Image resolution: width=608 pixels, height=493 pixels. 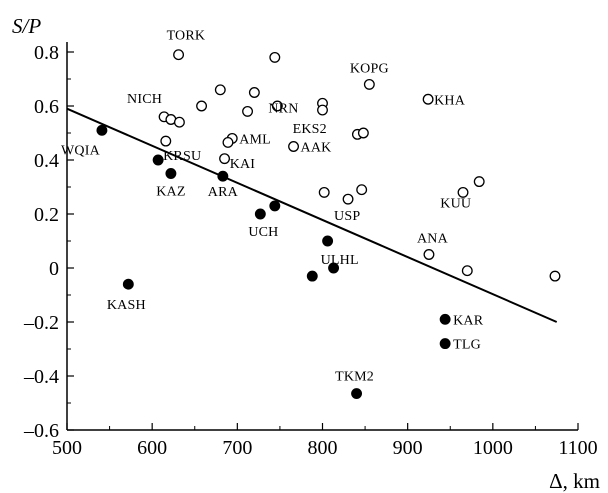 What do you see at coordinates (577, 448) in the screenshot?
I see `x-tick-label: 1100` at bounding box center [577, 448].